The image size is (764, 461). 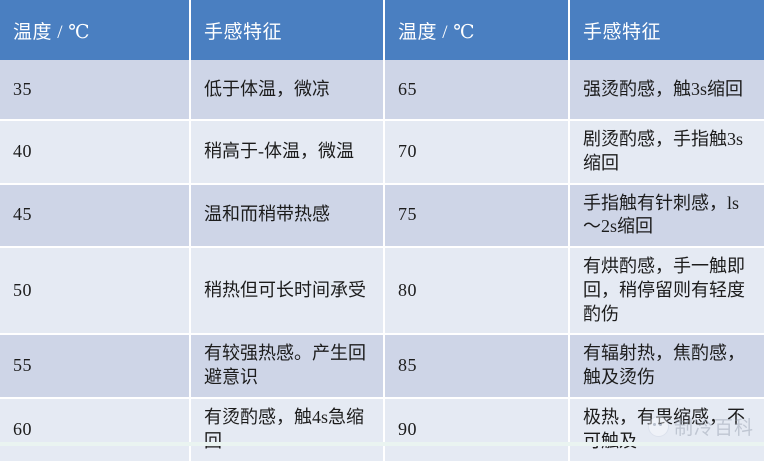 What do you see at coordinates (477, 366) in the screenshot?
I see `cell-temperature-right: 85` at bounding box center [477, 366].